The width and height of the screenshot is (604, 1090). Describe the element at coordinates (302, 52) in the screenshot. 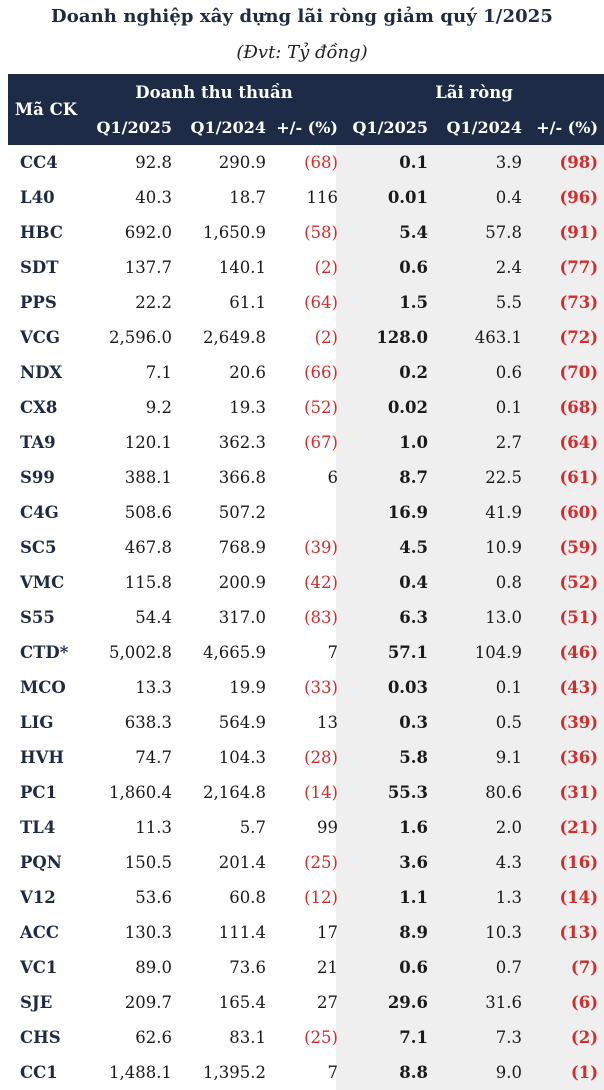

I see `unit-note: (Đvt: Tỷ đồng)` at that location.